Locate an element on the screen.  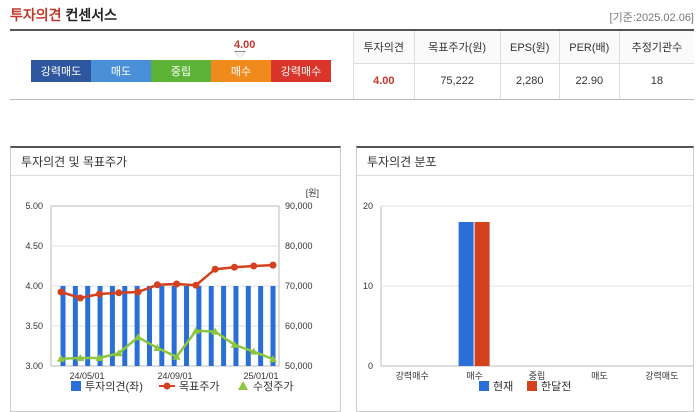
section-header: 투자의견 컨센서스 [기준:2025.02.06] is located at coordinates (352, 15).